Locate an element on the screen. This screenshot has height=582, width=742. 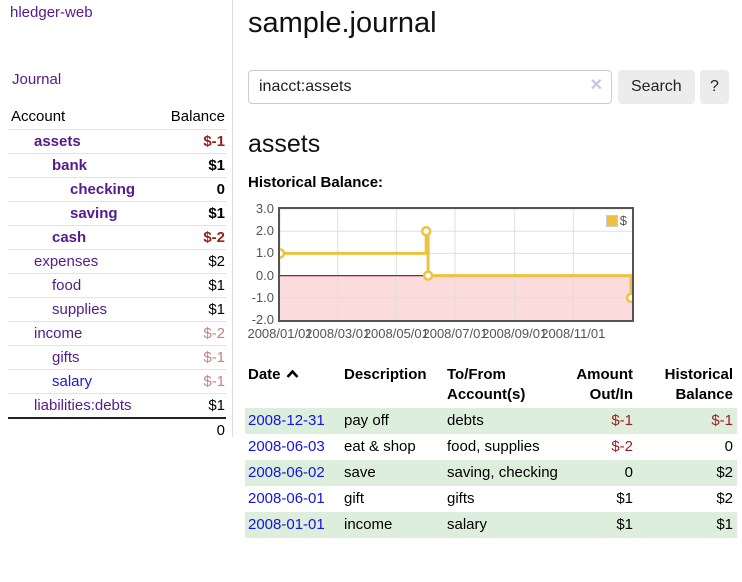
account-link: income is located at coordinates (58, 333).